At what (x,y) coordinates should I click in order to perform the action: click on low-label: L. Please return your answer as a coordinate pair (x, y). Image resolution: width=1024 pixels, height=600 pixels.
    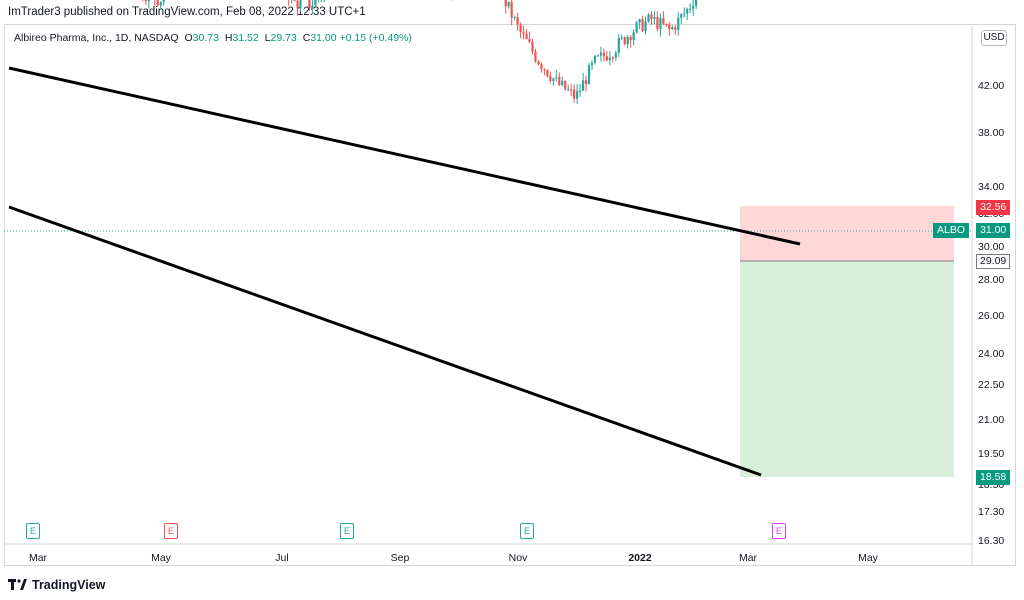
    Looking at the image, I should click on (267, 38).